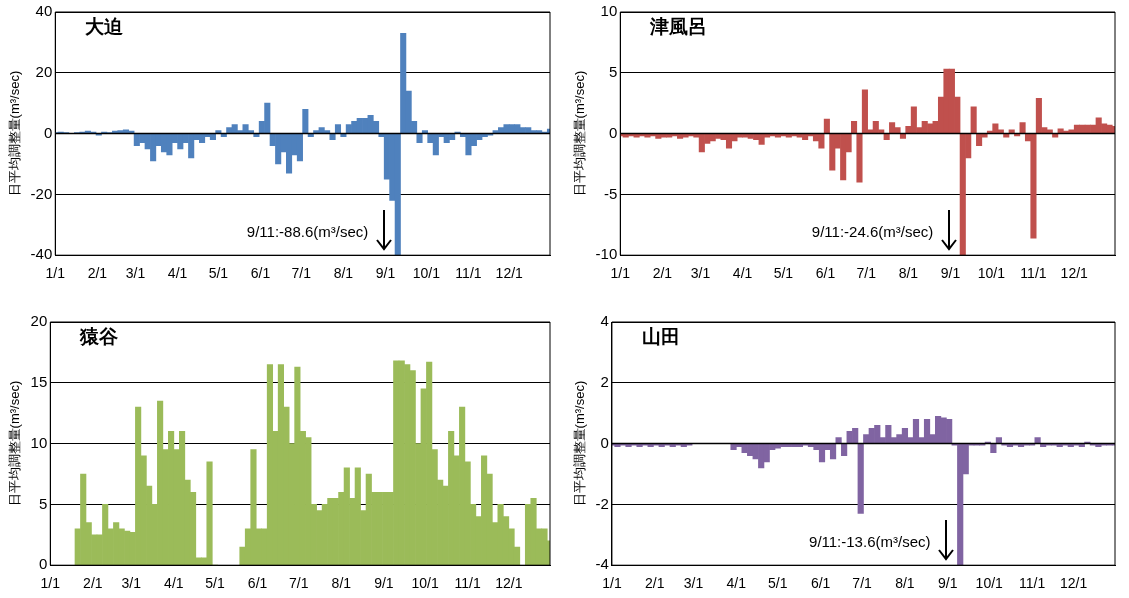 The height and width of the screenshot is (598, 1129). Describe the element at coordinates (660, 336) in the screenshot. I see `chart-title: 山田` at that location.